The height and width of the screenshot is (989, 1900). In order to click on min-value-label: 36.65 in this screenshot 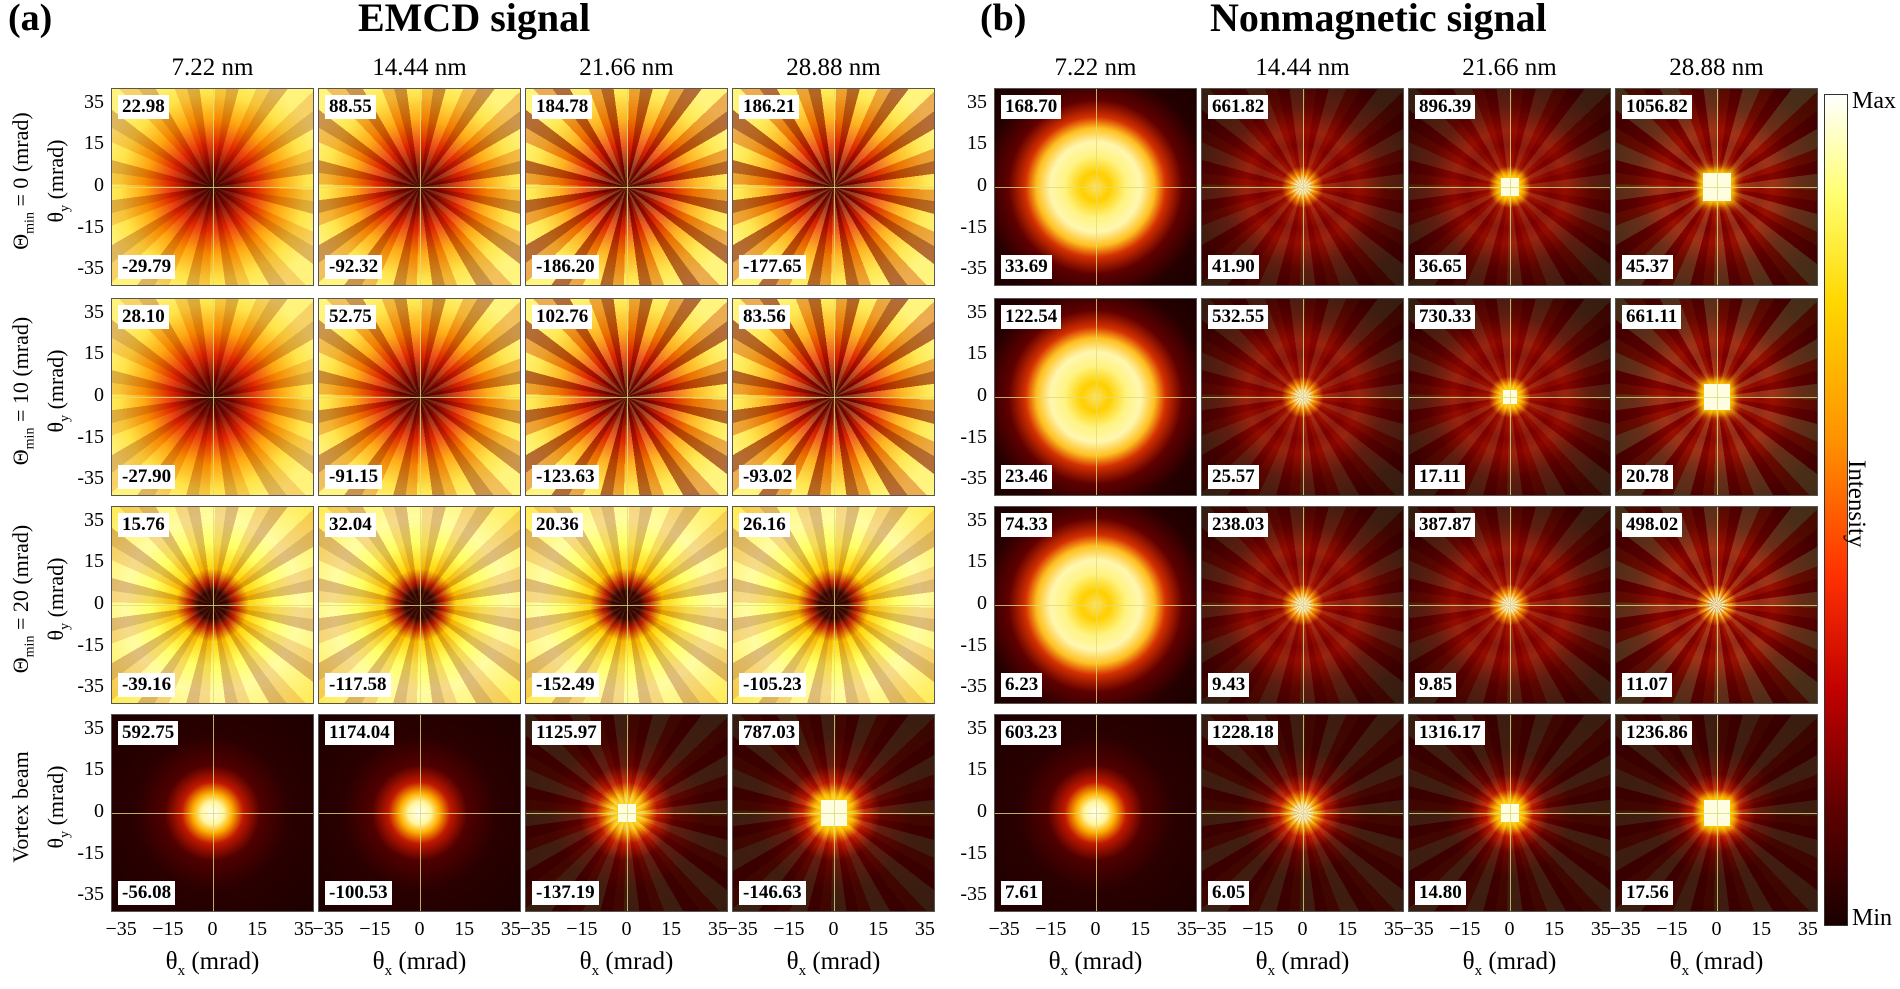, I will do `click(1440, 267)`.